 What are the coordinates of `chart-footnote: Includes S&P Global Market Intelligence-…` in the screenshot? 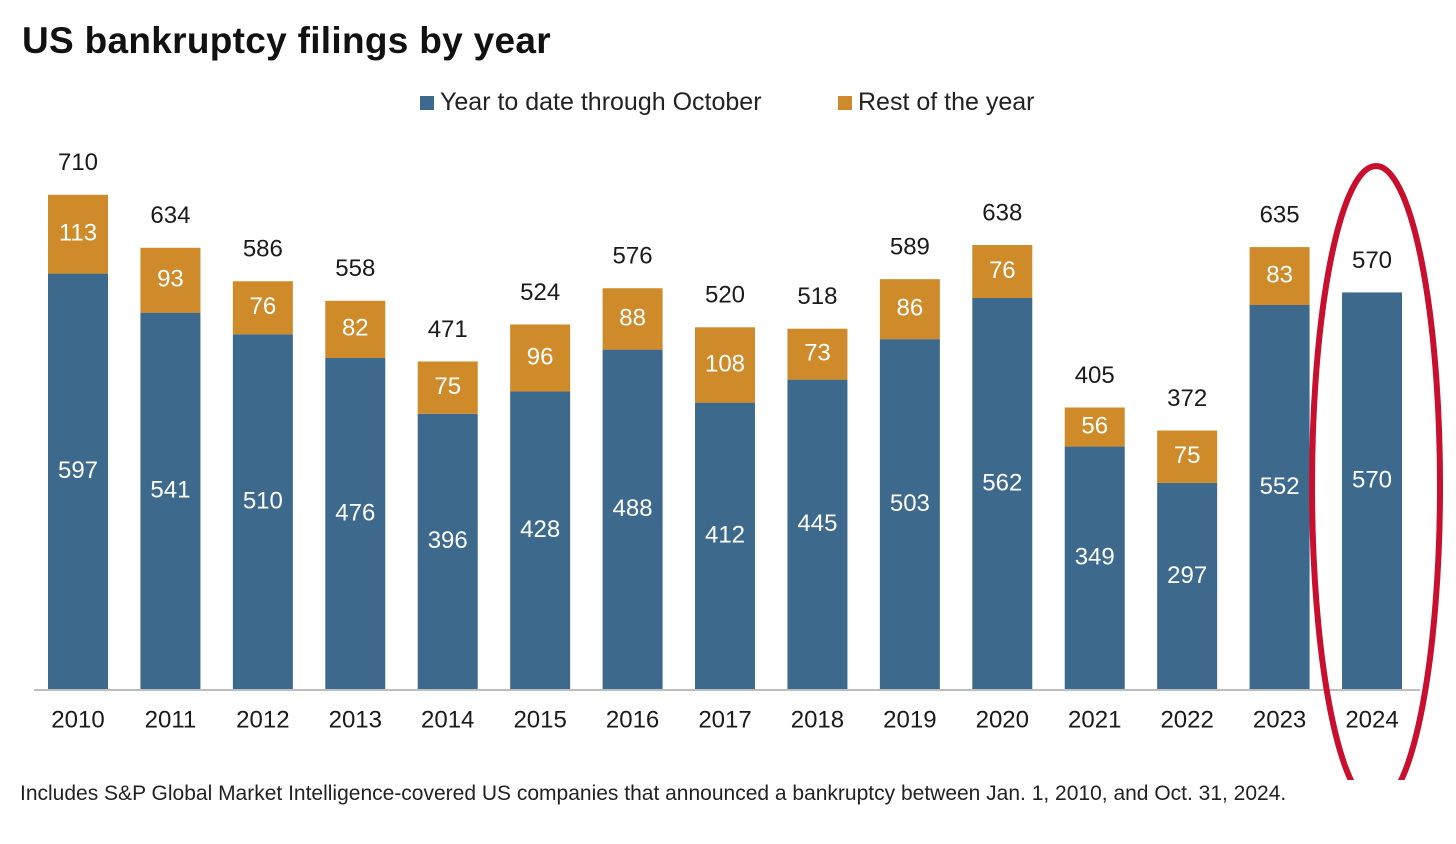 It's located at (653, 793).